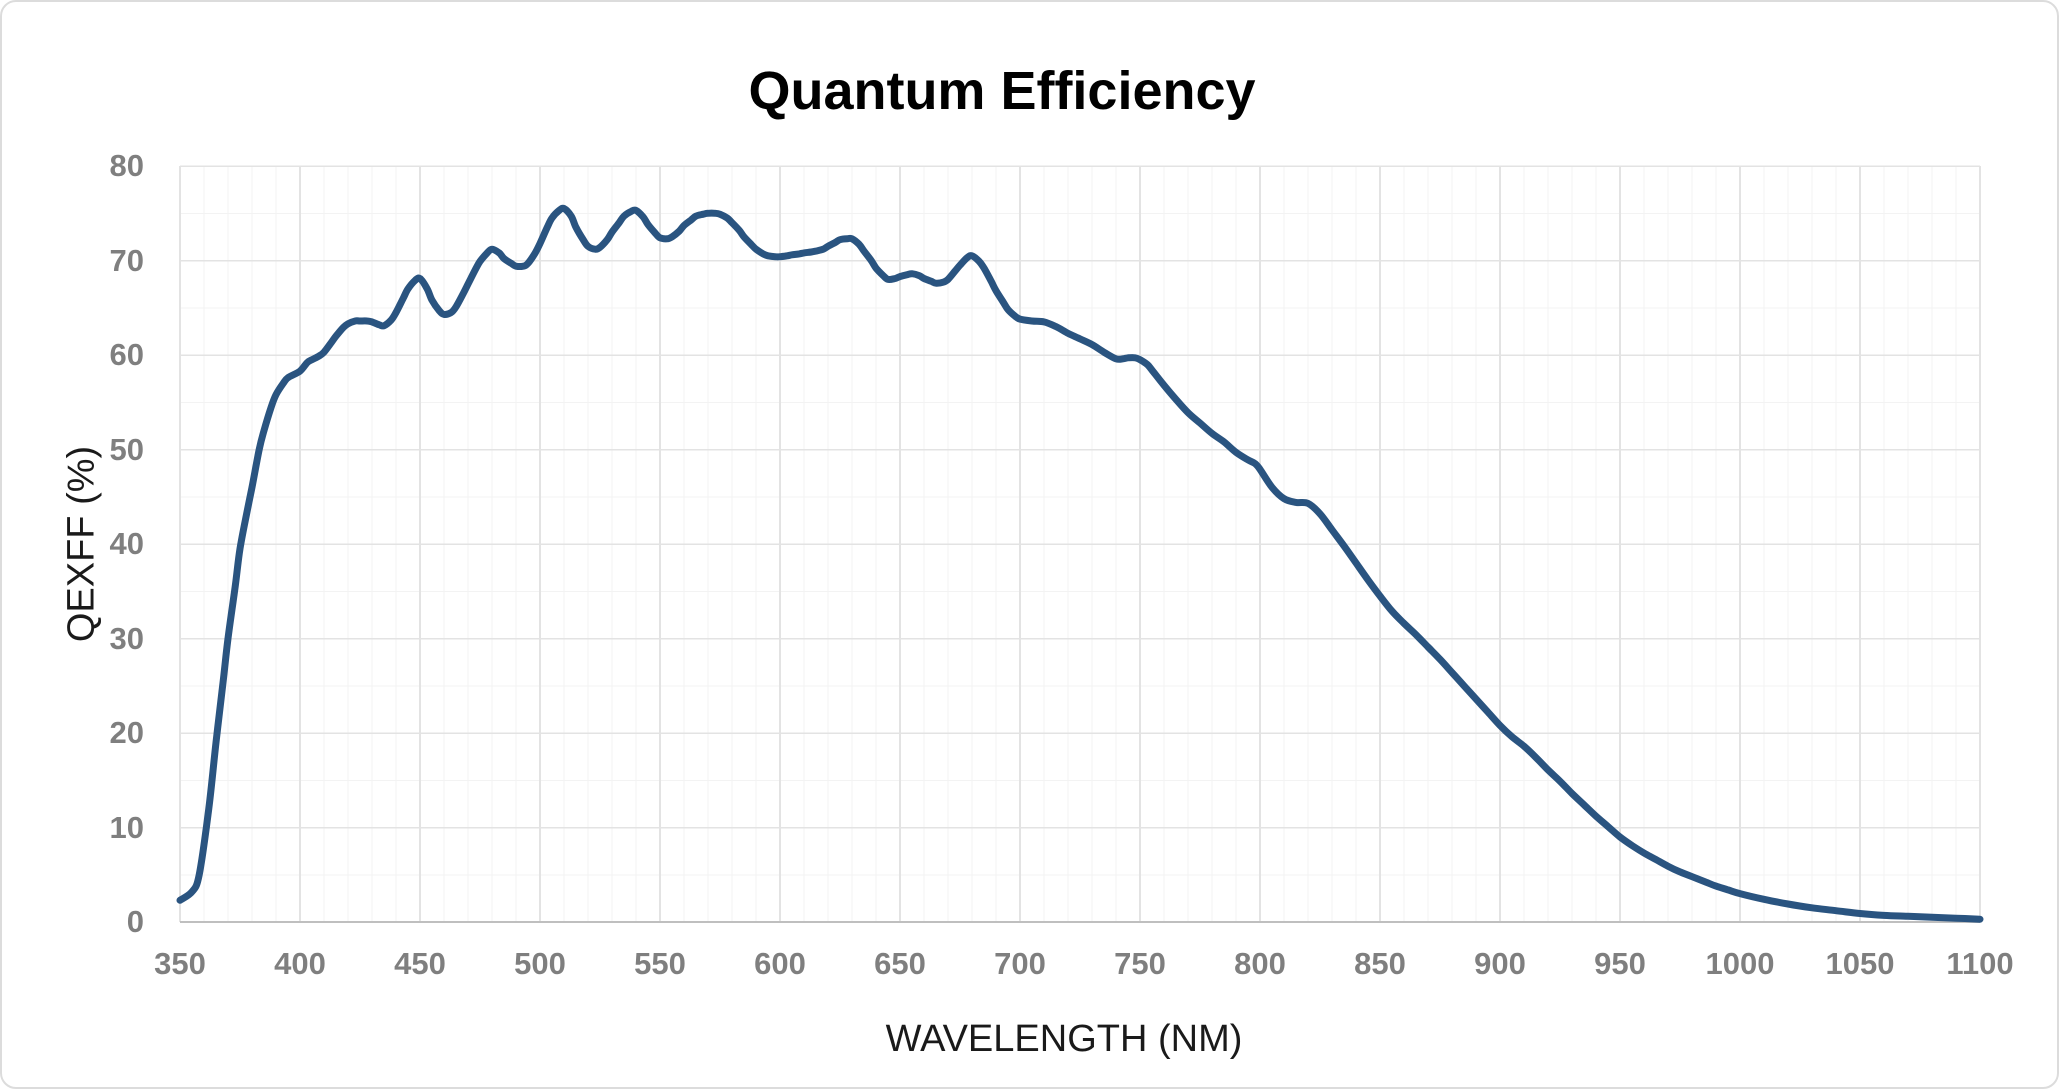  Describe the element at coordinates (1980, 963) in the screenshot. I see `x-tick-label: 1100` at that location.